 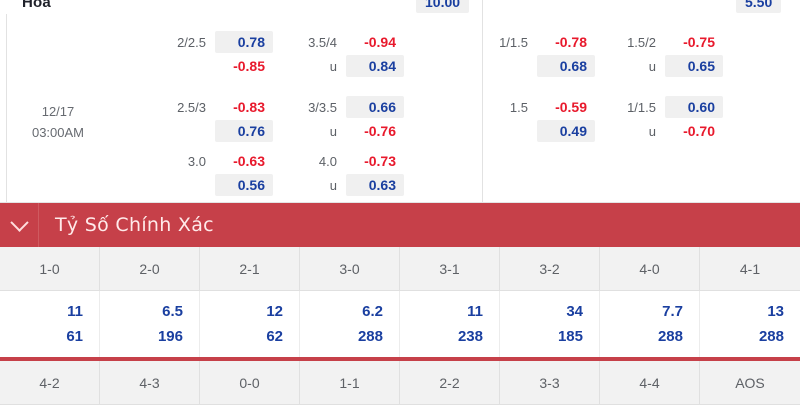 I want to click on odd-value: 0.63, so click(x=375, y=185).